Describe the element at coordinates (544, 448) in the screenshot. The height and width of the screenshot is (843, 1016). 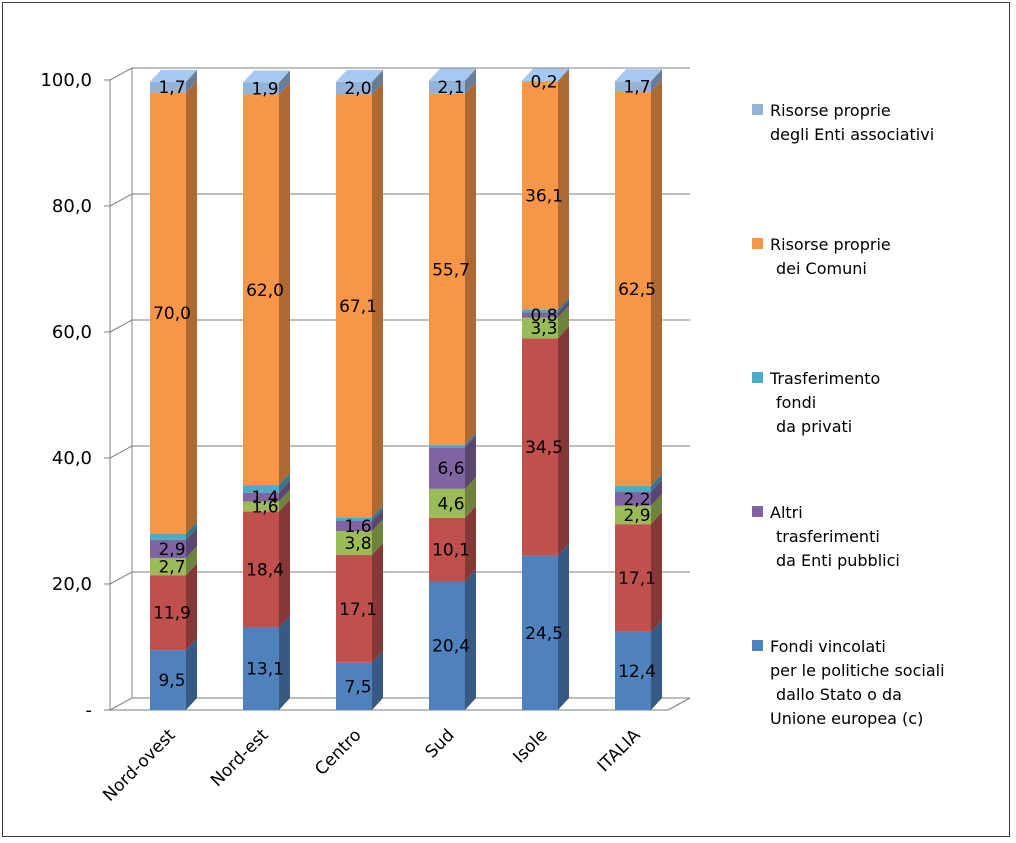
I see `data-label: 34,5` at that location.